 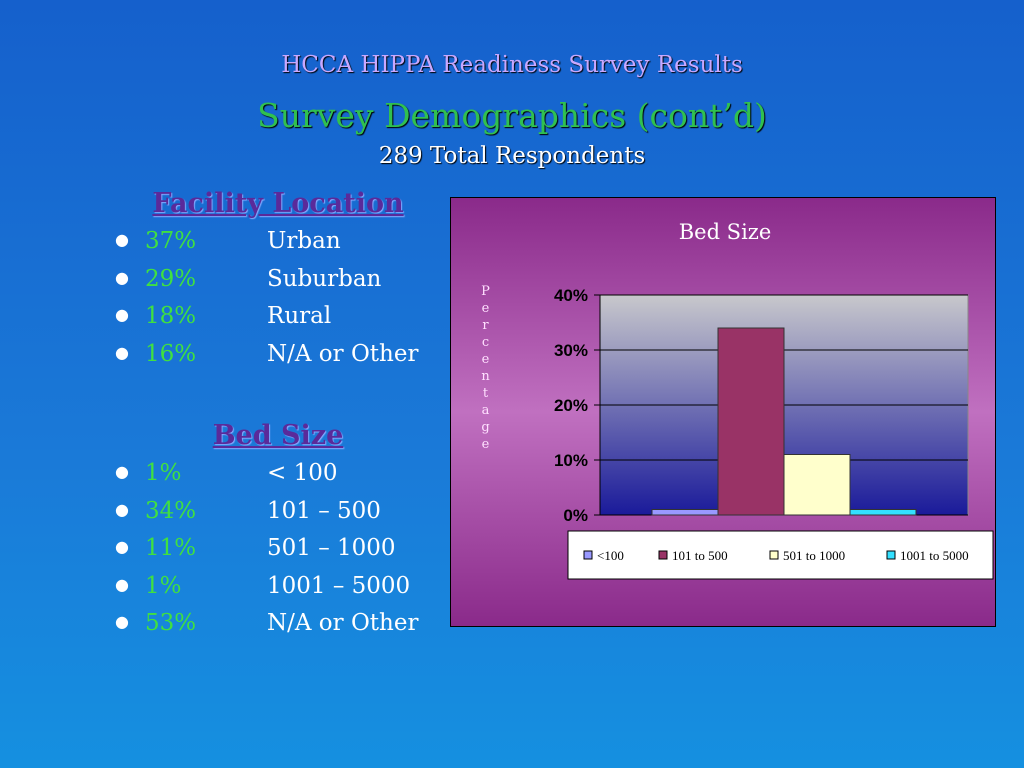 I want to click on legend-label: 101 to 500, so click(x=700, y=555).